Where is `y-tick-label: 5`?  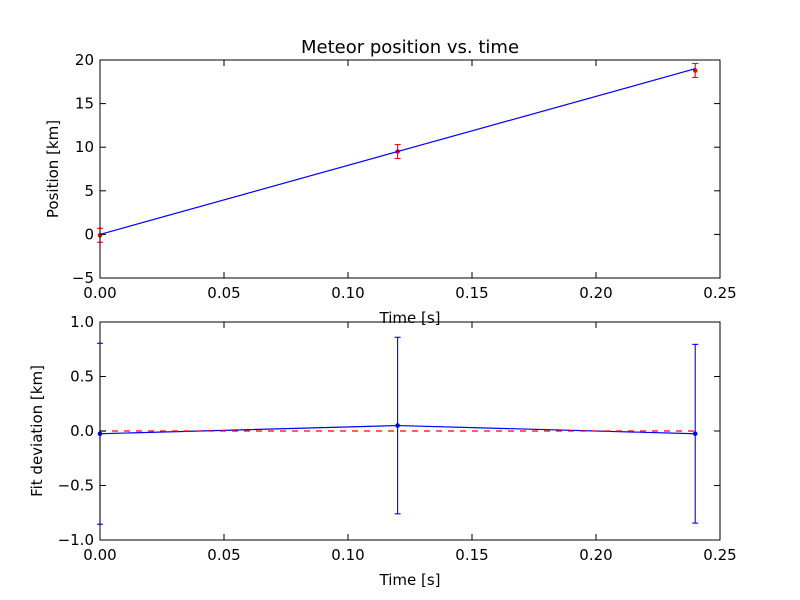
y-tick-label: 5 is located at coordinates (89, 191).